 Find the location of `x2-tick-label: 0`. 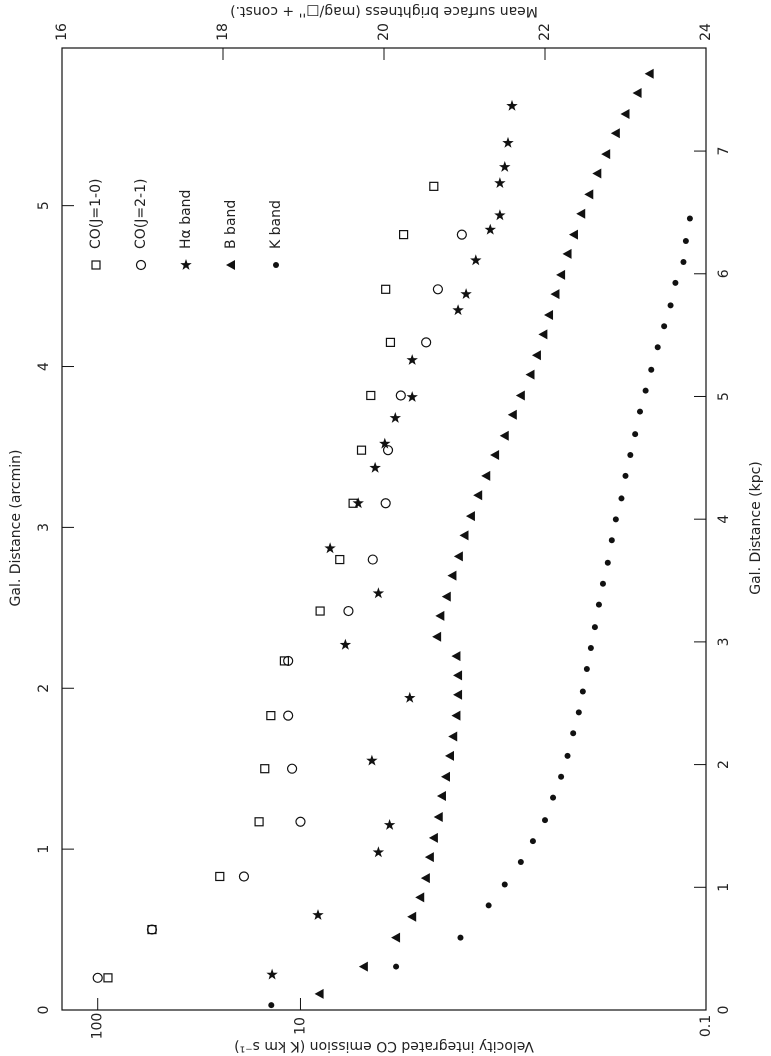

x2-tick-label: 0 is located at coordinates (724, 1010).